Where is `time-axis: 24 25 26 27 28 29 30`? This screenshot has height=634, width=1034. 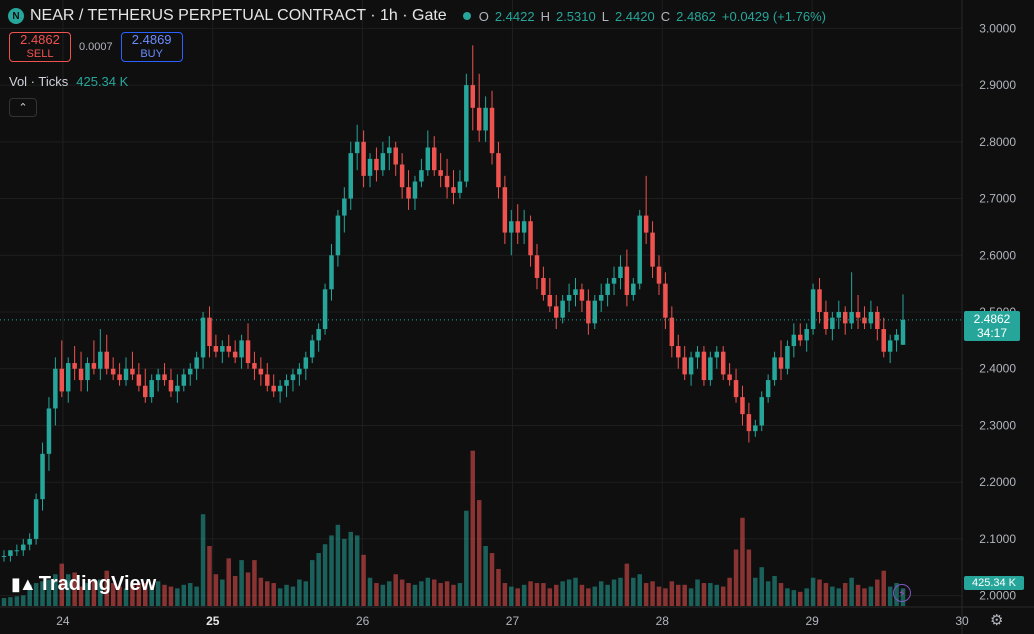 time-axis: 24 25 26 27 28 29 30 is located at coordinates (512, 621).